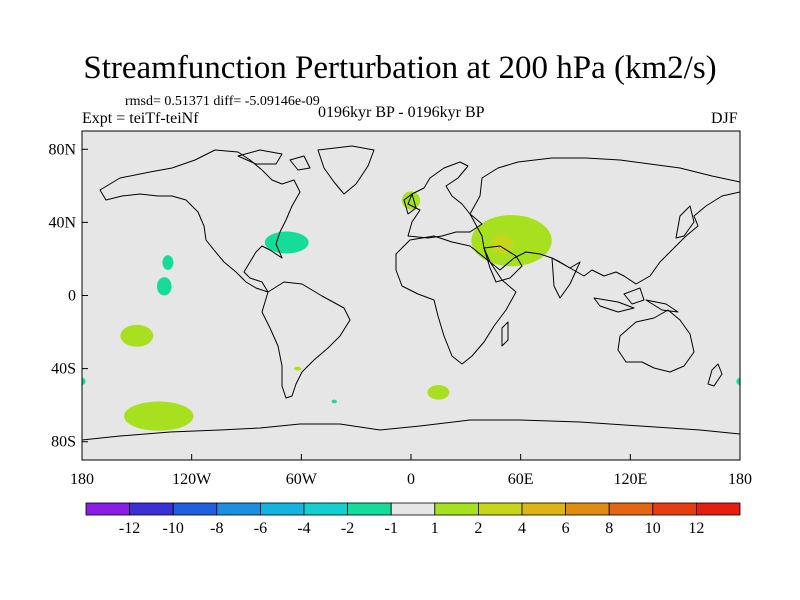  Describe the element at coordinates (63, 442) in the screenshot. I see `y-tick-label: 80S` at that location.